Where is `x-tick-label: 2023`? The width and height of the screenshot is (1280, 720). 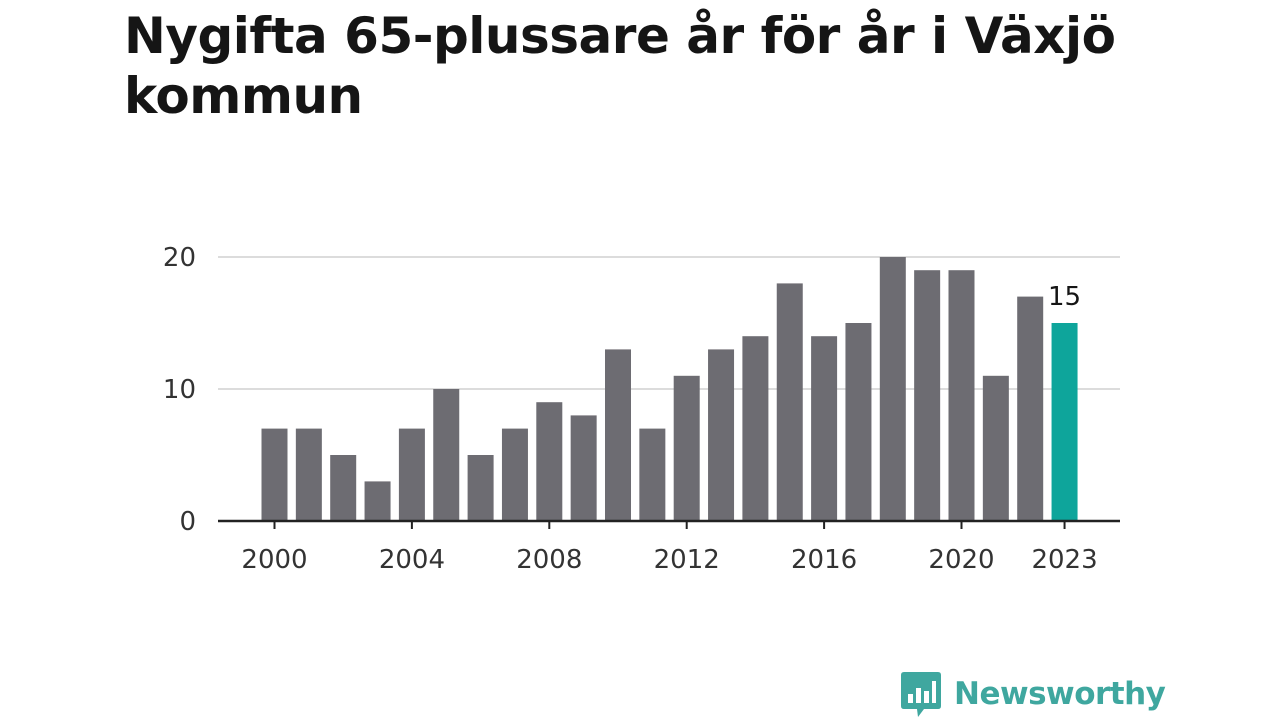 x-tick-label: 2023 is located at coordinates (1064, 560).